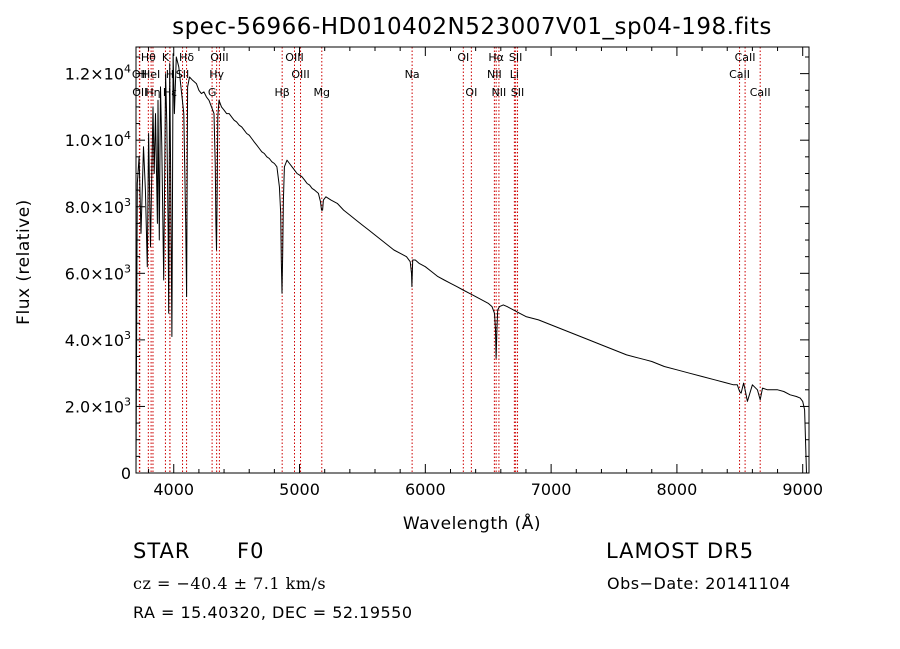 The height and width of the screenshot is (649, 900). What do you see at coordinates (24, 262) in the screenshot?
I see `y-axis-label: Flux (relative)` at bounding box center [24, 262].